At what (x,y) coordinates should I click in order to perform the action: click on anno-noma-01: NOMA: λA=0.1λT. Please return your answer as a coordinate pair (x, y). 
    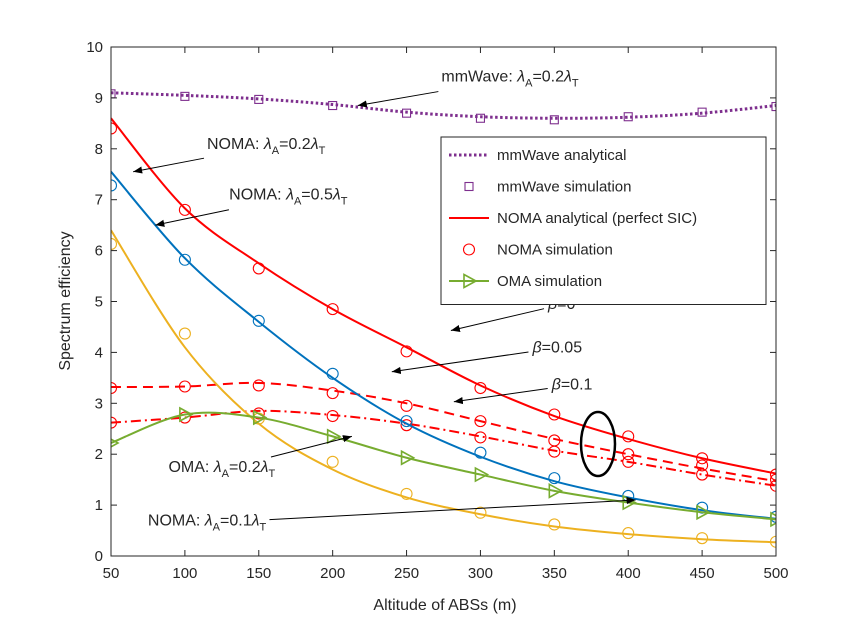
    Looking at the image, I should click on (392, 514).